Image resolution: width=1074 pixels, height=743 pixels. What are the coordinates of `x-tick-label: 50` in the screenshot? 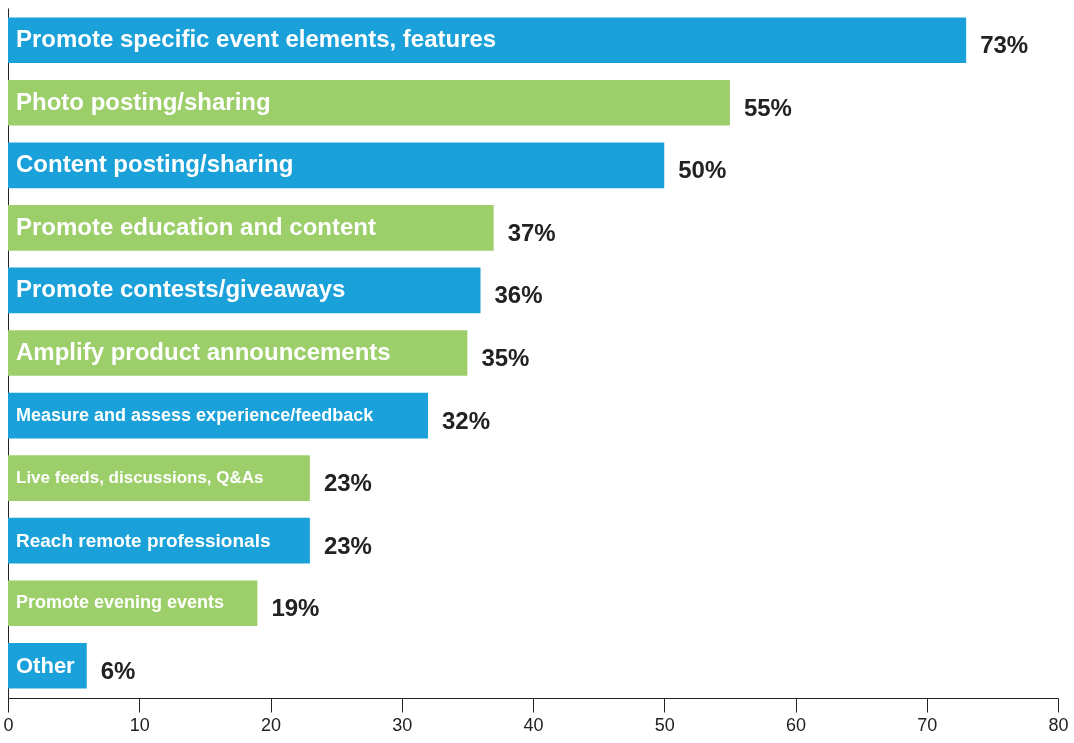 It's located at (664, 724).